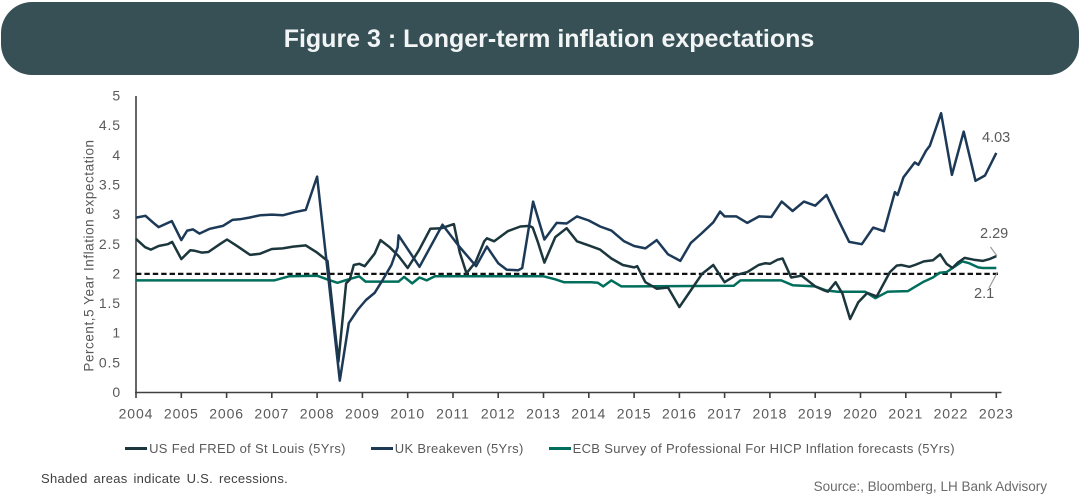 The width and height of the screenshot is (1080, 503). What do you see at coordinates (181, 414) in the screenshot?
I see `svg-text: 2005` at bounding box center [181, 414].